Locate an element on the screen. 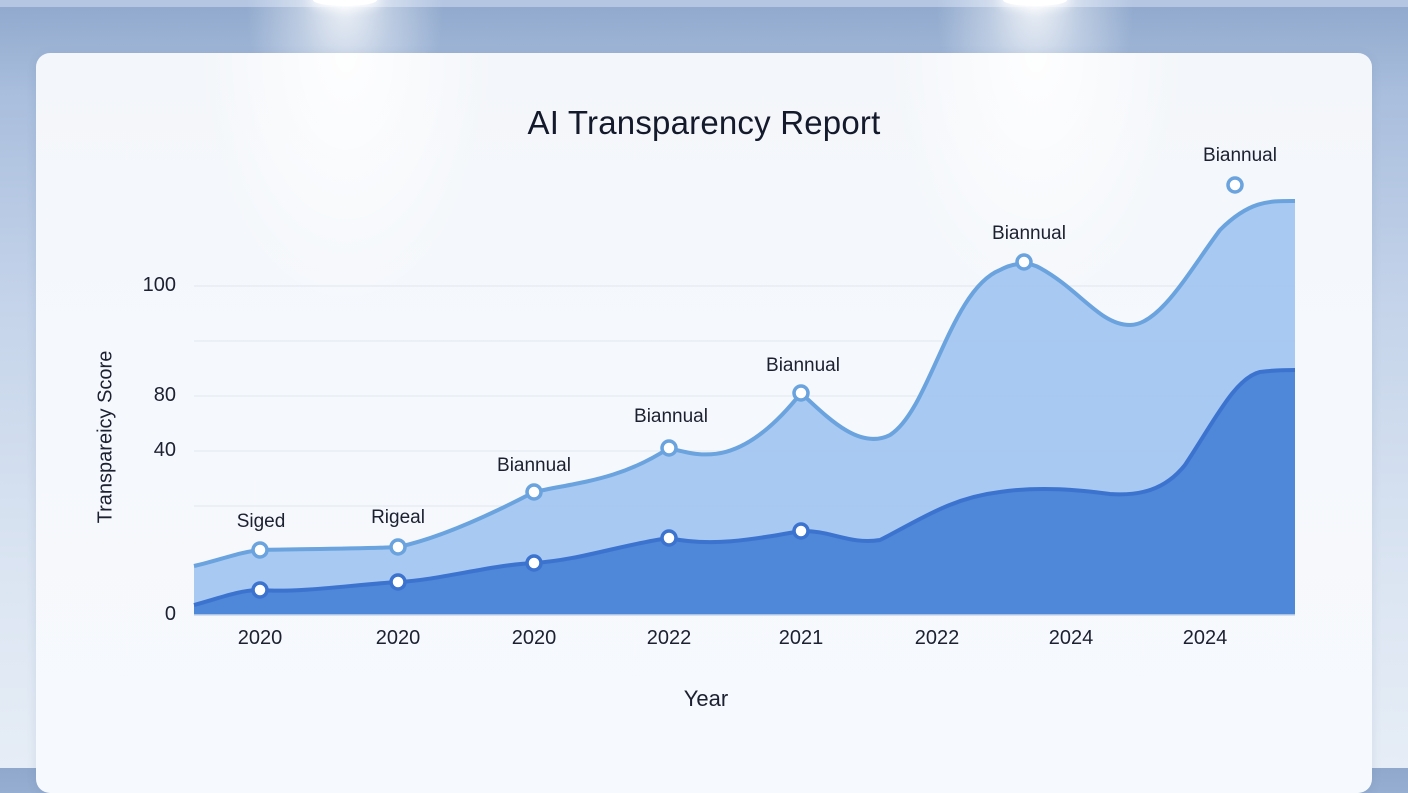 The height and width of the screenshot is (793, 1408). y-tick-label: 100 is located at coordinates (159, 285).